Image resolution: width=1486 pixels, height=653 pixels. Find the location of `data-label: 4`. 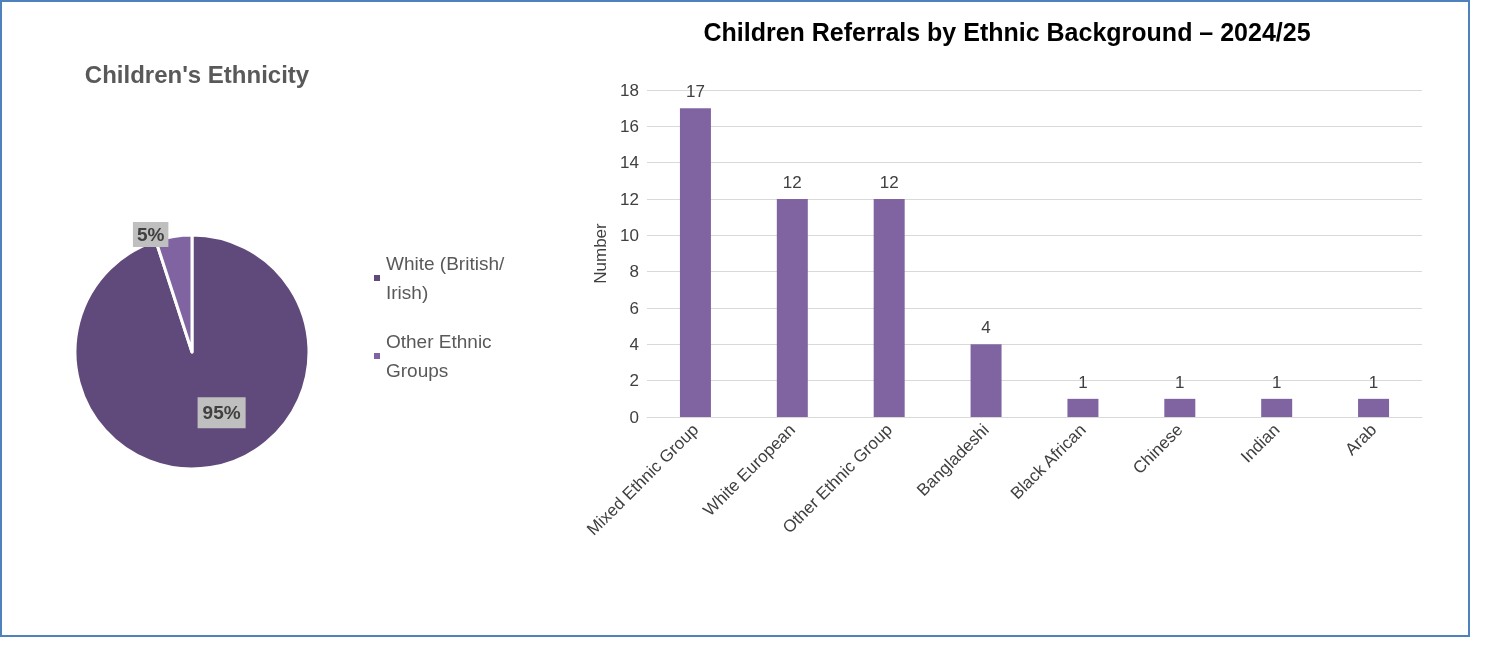

data-label: 4 is located at coordinates (986, 328).